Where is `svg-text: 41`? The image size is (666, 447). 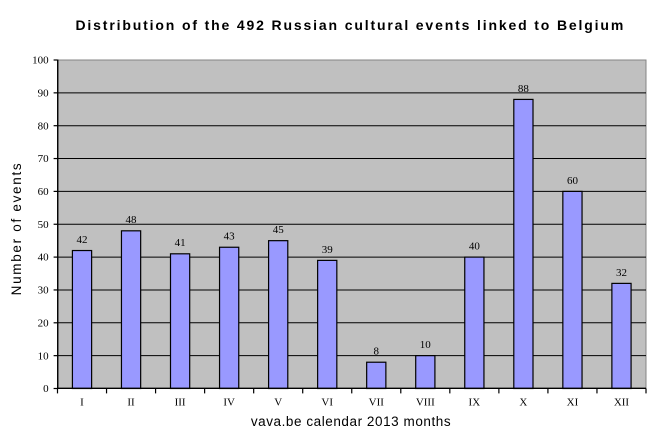 svg-text: 41 is located at coordinates (180, 243).